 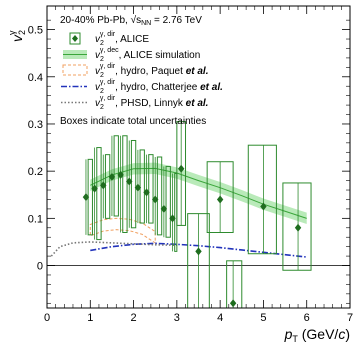 I want to click on x-tick-label: 7, so click(x=350, y=318).